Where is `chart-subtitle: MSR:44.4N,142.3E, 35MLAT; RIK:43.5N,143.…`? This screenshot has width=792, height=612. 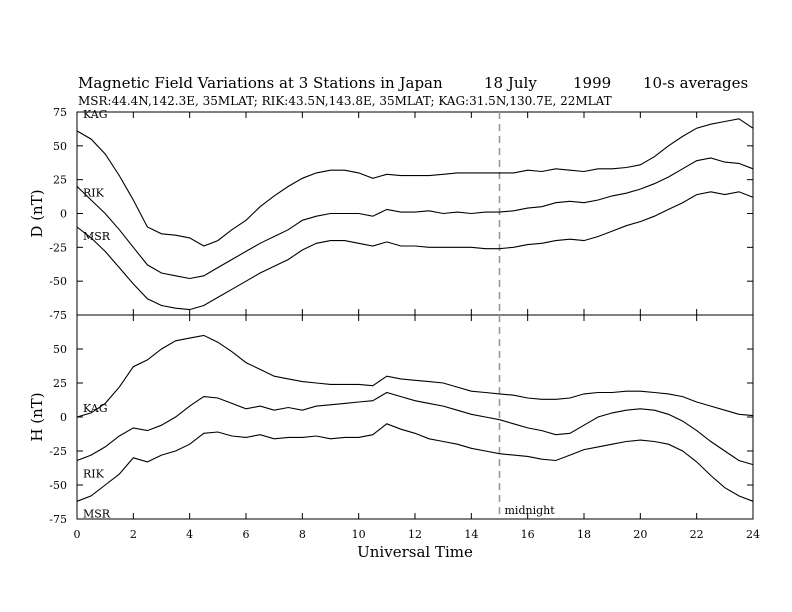
chart-subtitle: MSR:44.4N,142.3E, 35MLAT; RIK:43.5N,143.… is located at coordinates (345, 101).